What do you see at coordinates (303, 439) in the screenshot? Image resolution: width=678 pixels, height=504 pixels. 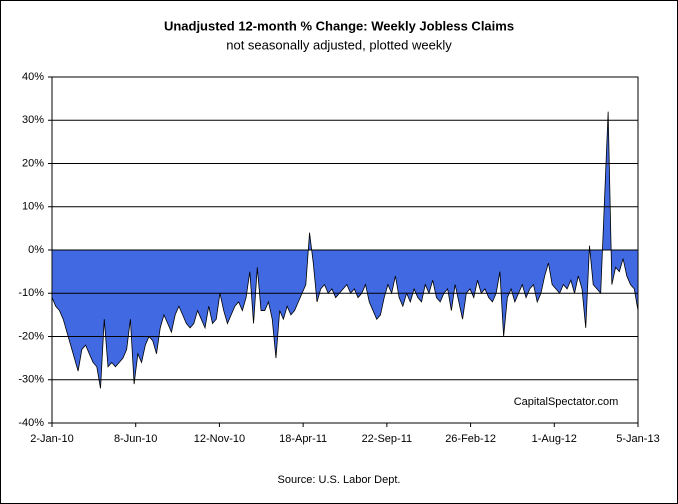 I see `x-tick-label: 18-Apr-11` at bounding box center [303, 439].